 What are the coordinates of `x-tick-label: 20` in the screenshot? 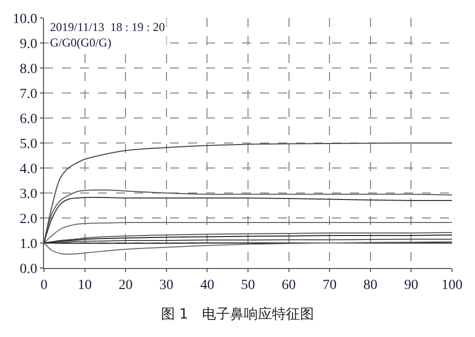 It's located at (125, 285).